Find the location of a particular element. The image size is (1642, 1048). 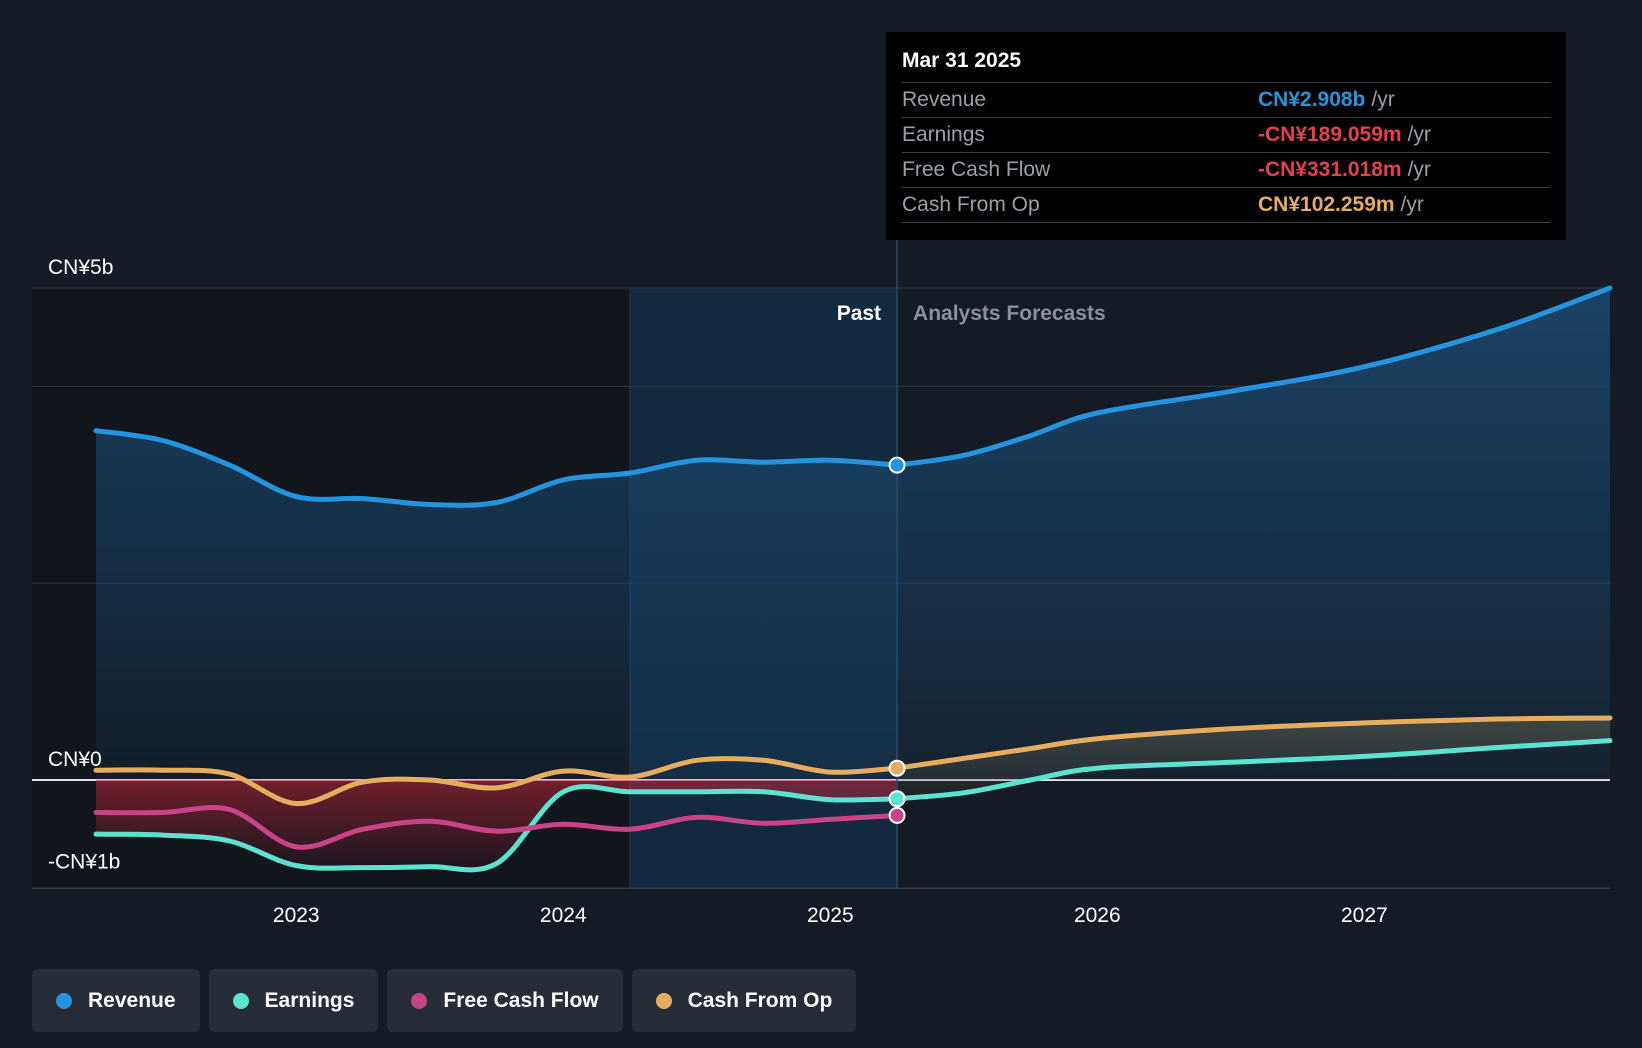

x-tick-label: 2027 is located at coordinates (1364, 915).